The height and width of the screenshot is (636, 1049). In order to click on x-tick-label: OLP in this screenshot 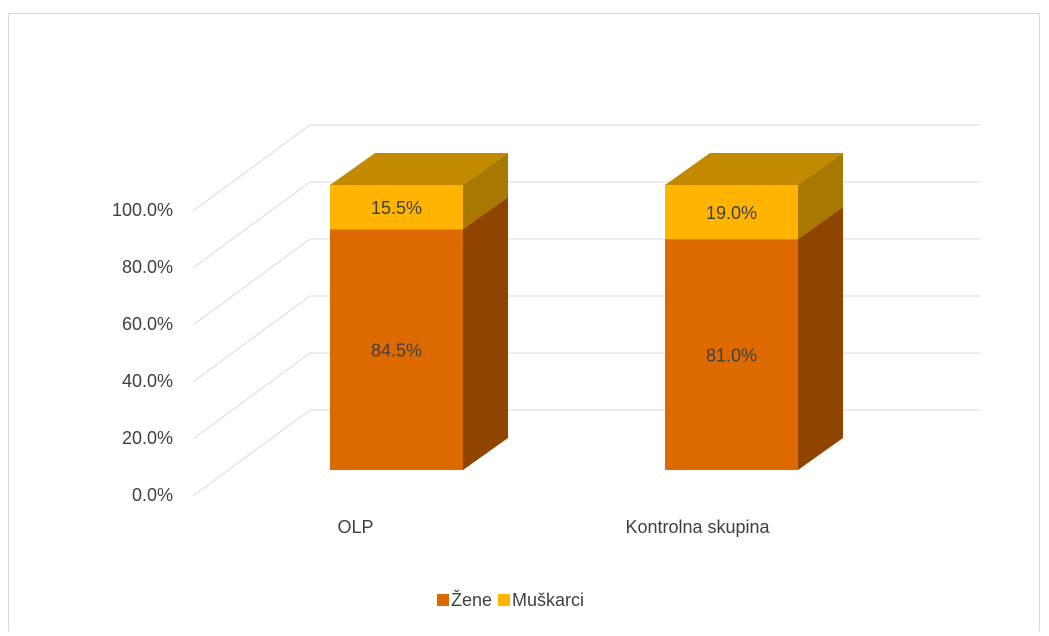, I will do `click(355, 527)`.